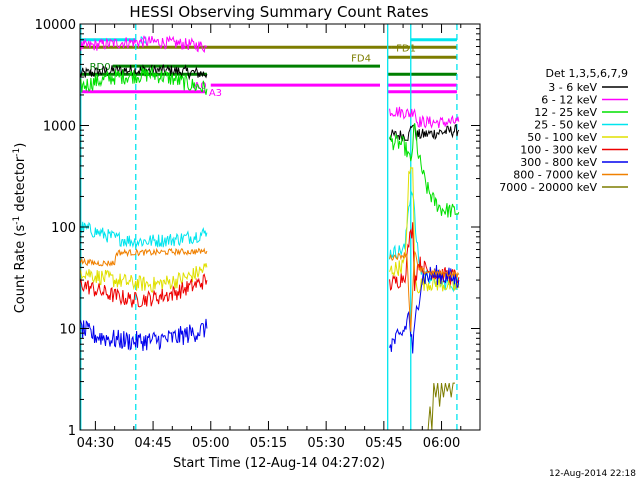  What do you see at coordinates (441, 443) in the screenshot?
I see `x-tick-label: 06:00` at bounding box center [441, 443].